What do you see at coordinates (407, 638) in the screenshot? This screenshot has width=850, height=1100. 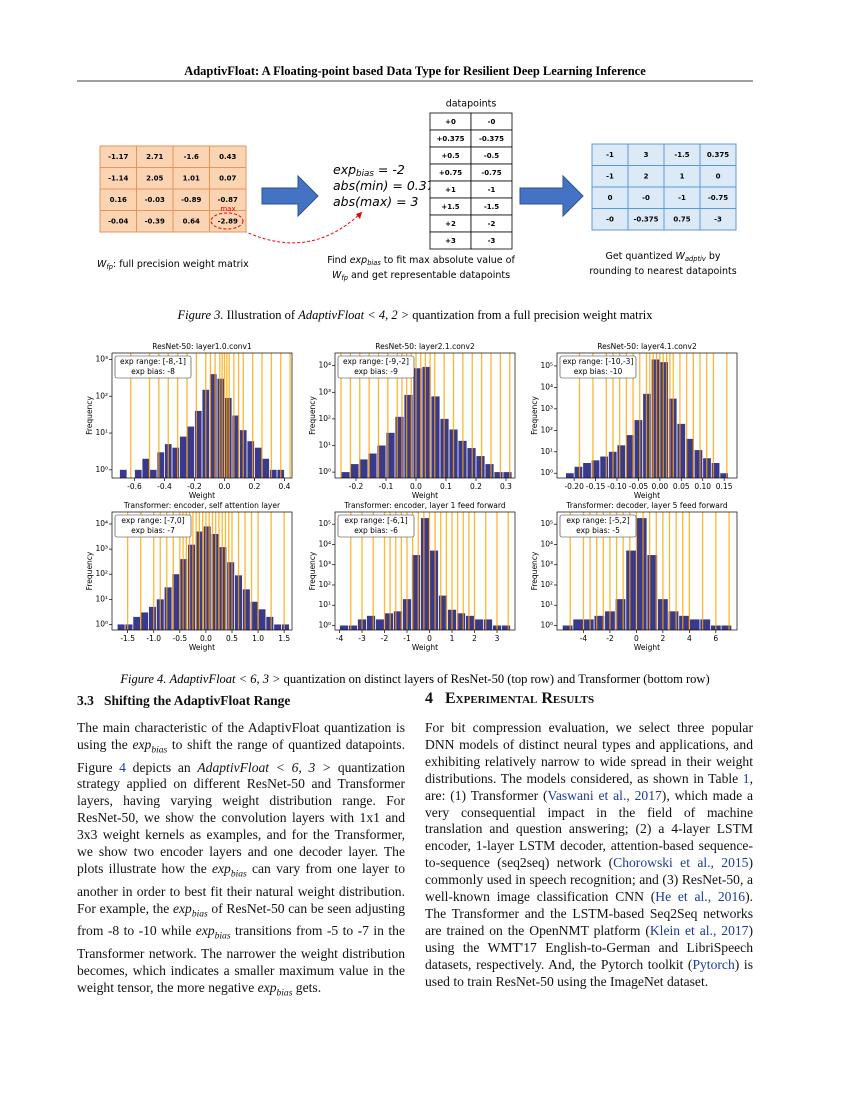 I see `x-tick-label: -1` at bounding box center [407, 638].